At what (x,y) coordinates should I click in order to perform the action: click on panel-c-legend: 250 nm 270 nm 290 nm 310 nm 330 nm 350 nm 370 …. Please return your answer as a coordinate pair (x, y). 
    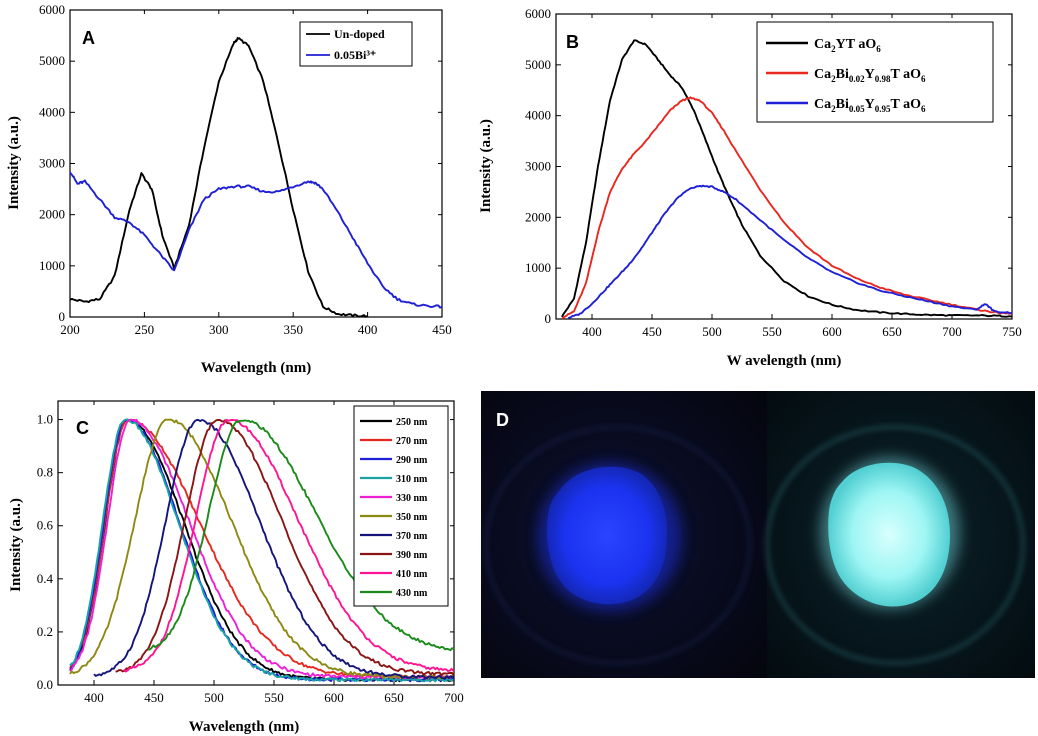
    Looking at the image, I should click on (401, 506).